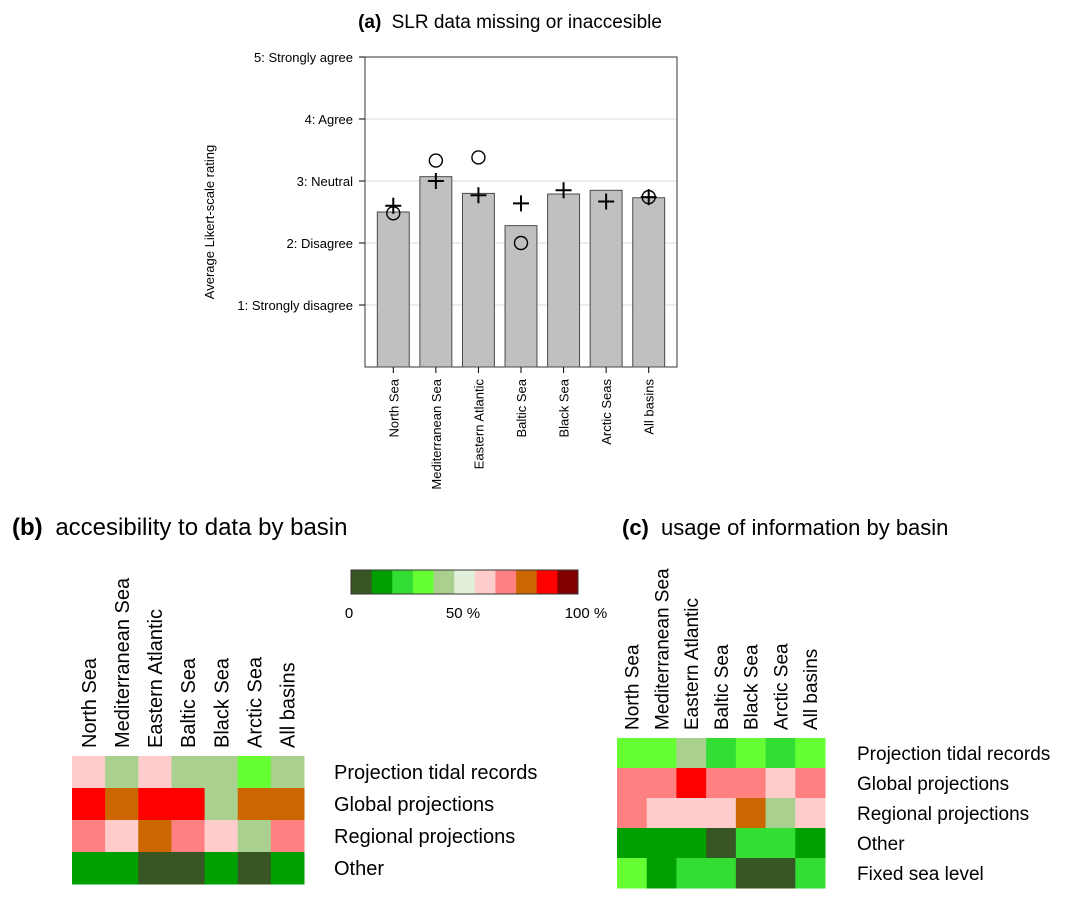 The image size is (1089, 897). What do you see at coordinates (295, 305) in the screenshot?
I see `panel-a-ytick-label: 1: Strongly disagree` at bounding box center [295, 305].